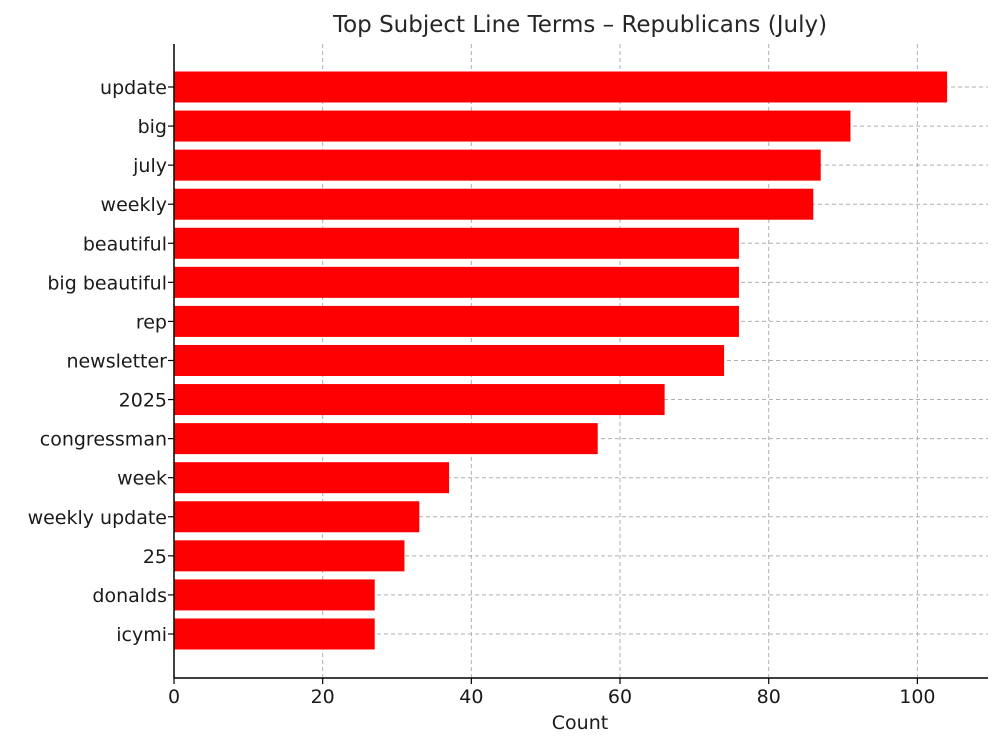  I want to click on y-tick-label-3: weekly, so click(134, 205).